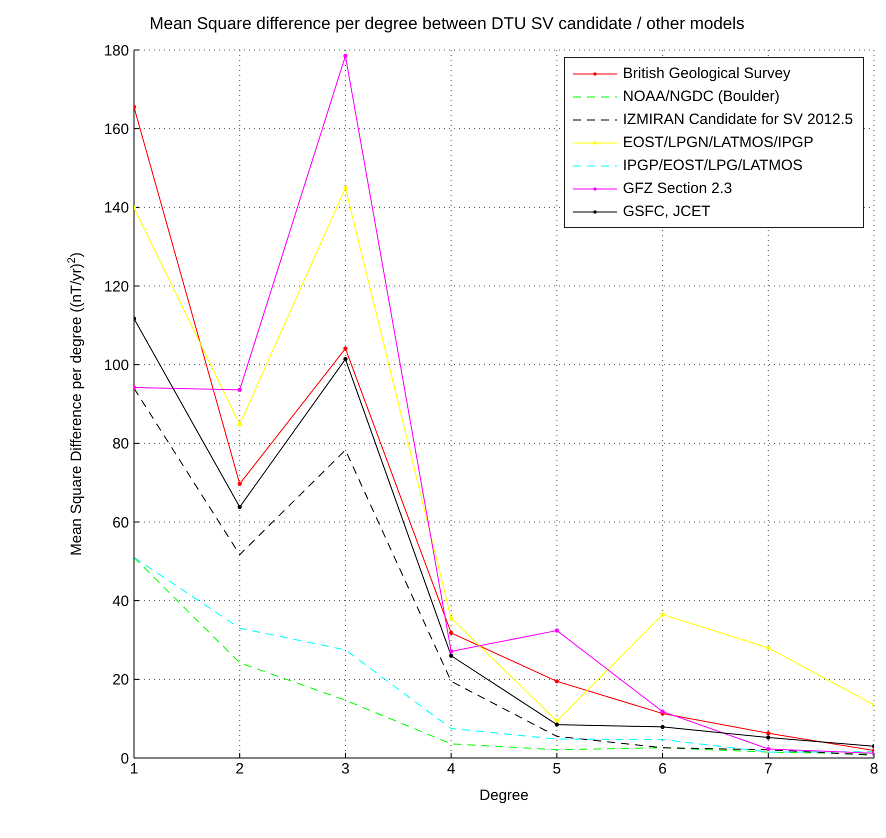  I want to click on x-tick-label: 3, so click(345, 769).